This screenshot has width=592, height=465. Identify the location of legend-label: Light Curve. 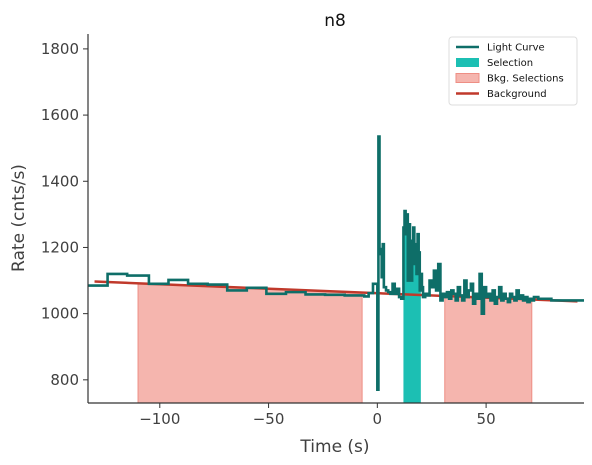
(516, 48).